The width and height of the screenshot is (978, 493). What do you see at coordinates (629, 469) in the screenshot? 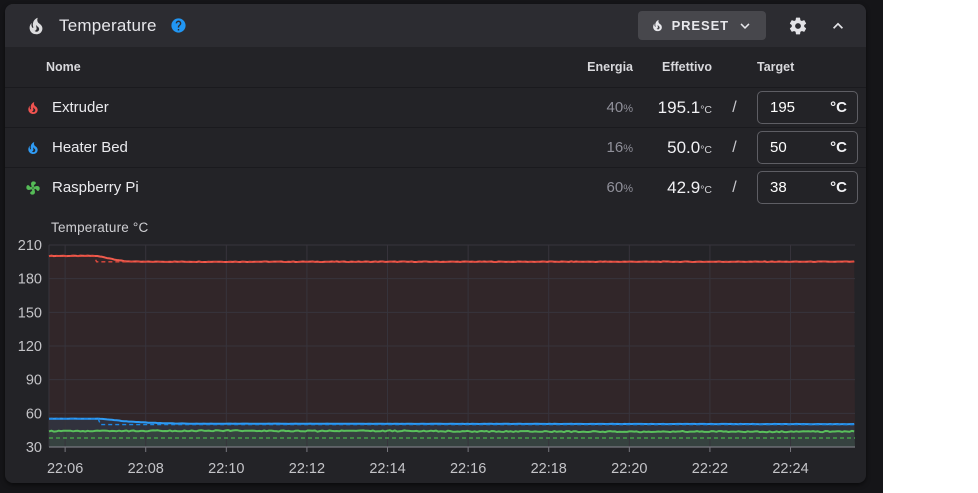
I see `x-axis-label: 22:20` at bounding box center [629, 469].